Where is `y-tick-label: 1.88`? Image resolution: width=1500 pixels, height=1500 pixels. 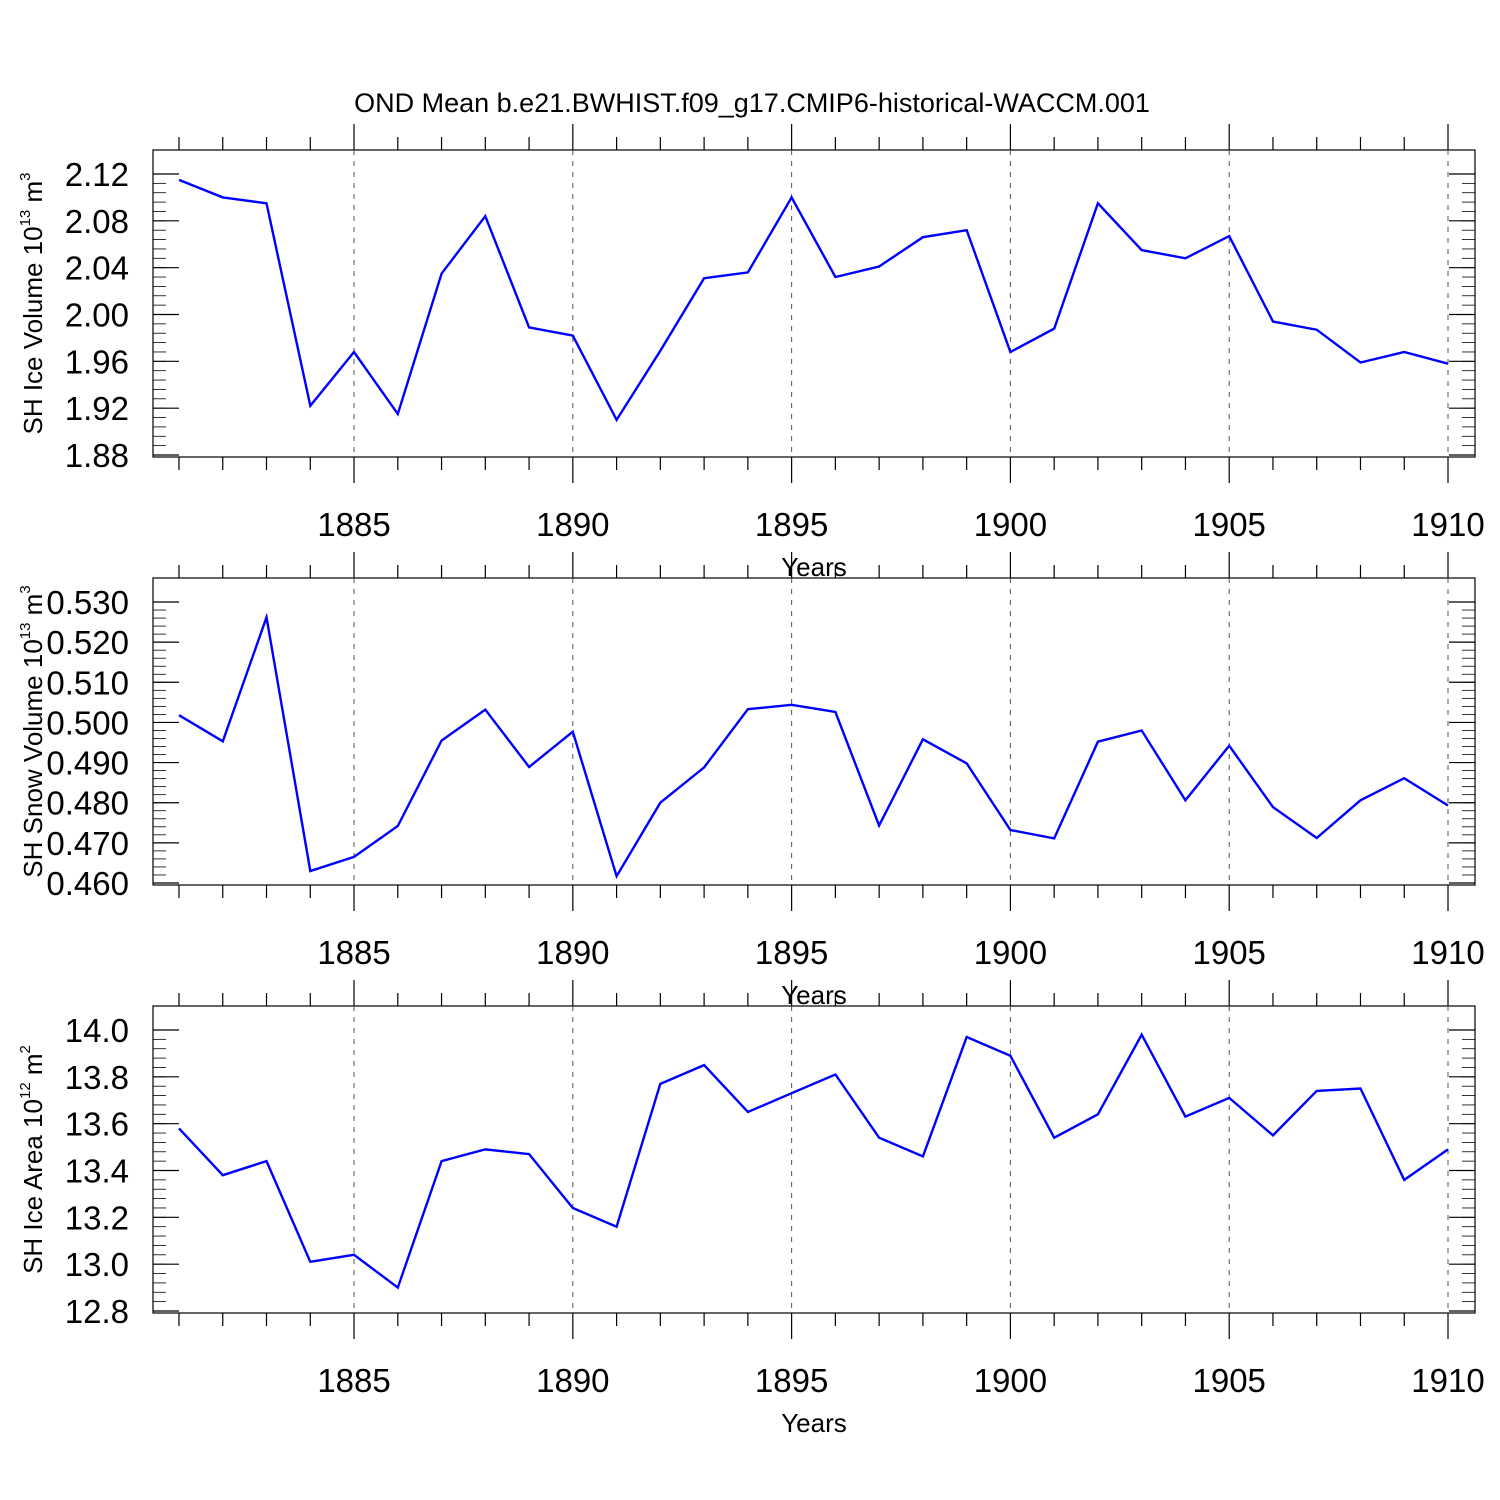
y-tick-label: 1.88 is located at coordinates (97, 455).